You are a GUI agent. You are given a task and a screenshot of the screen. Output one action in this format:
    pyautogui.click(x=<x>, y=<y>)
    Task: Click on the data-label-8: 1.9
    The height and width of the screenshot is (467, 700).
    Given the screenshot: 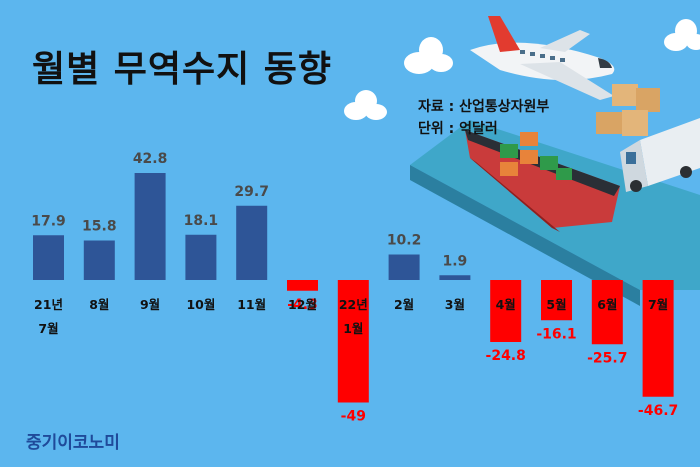 What is the action you would take?
    pyautogui.click(x=454, y=261)
    